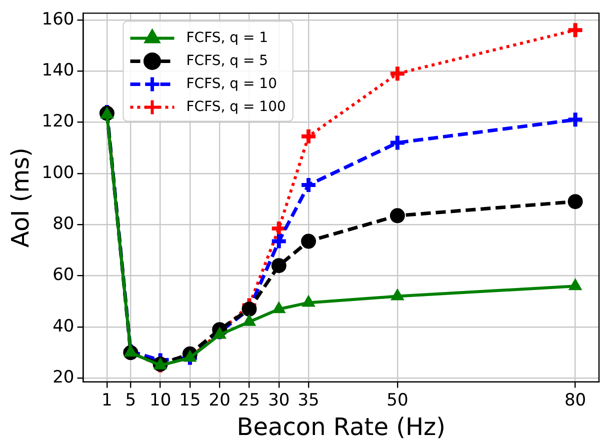  I want to click on y-tick-label: 40, so click(63, 326).